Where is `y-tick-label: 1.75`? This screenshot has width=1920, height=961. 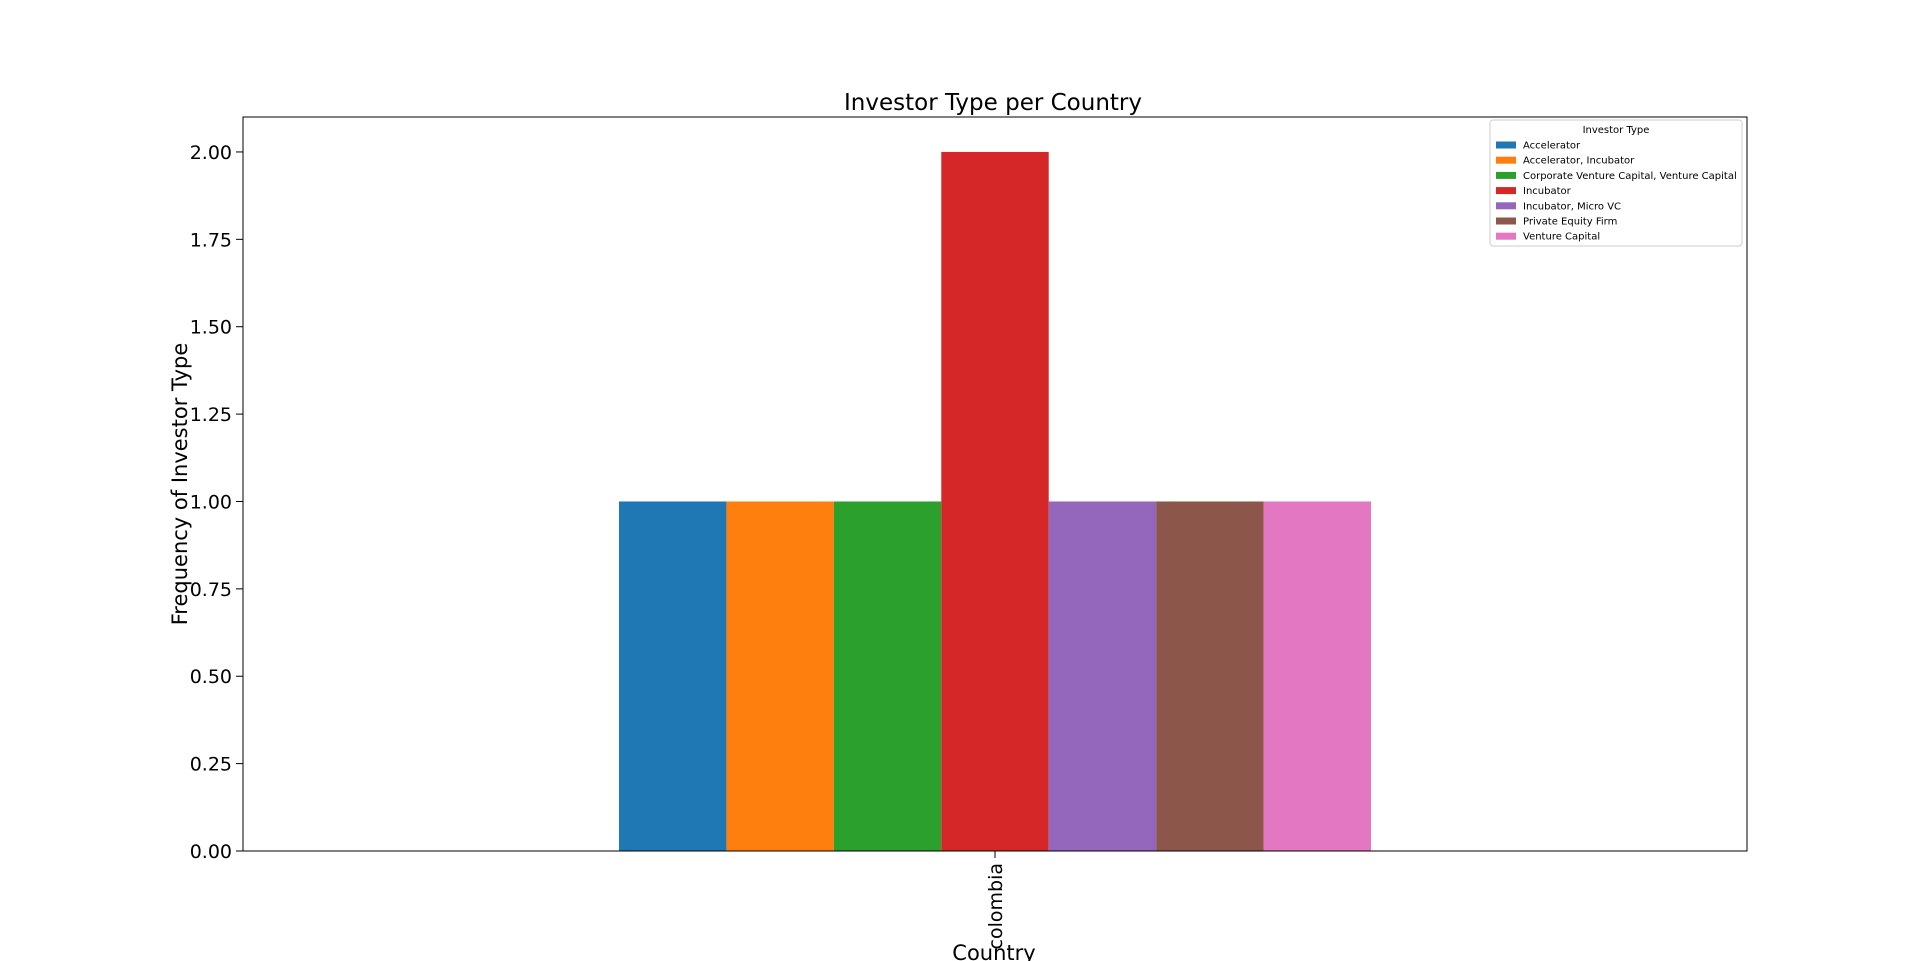 y-tick-label: 1.75 is located at coordinates (211, 240).